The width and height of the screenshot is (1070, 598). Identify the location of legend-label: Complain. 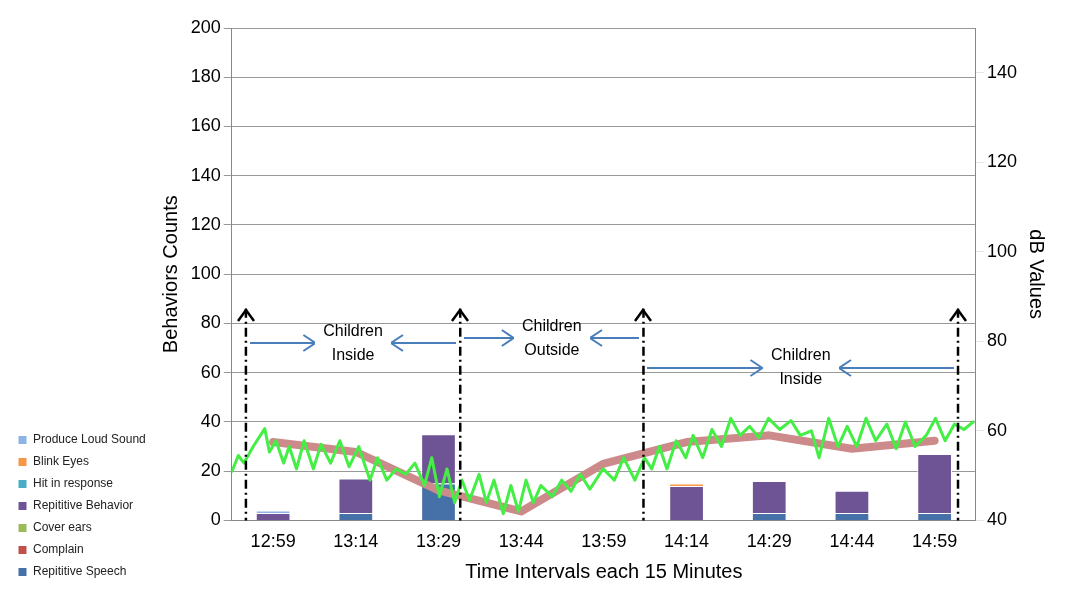
(58, 549).